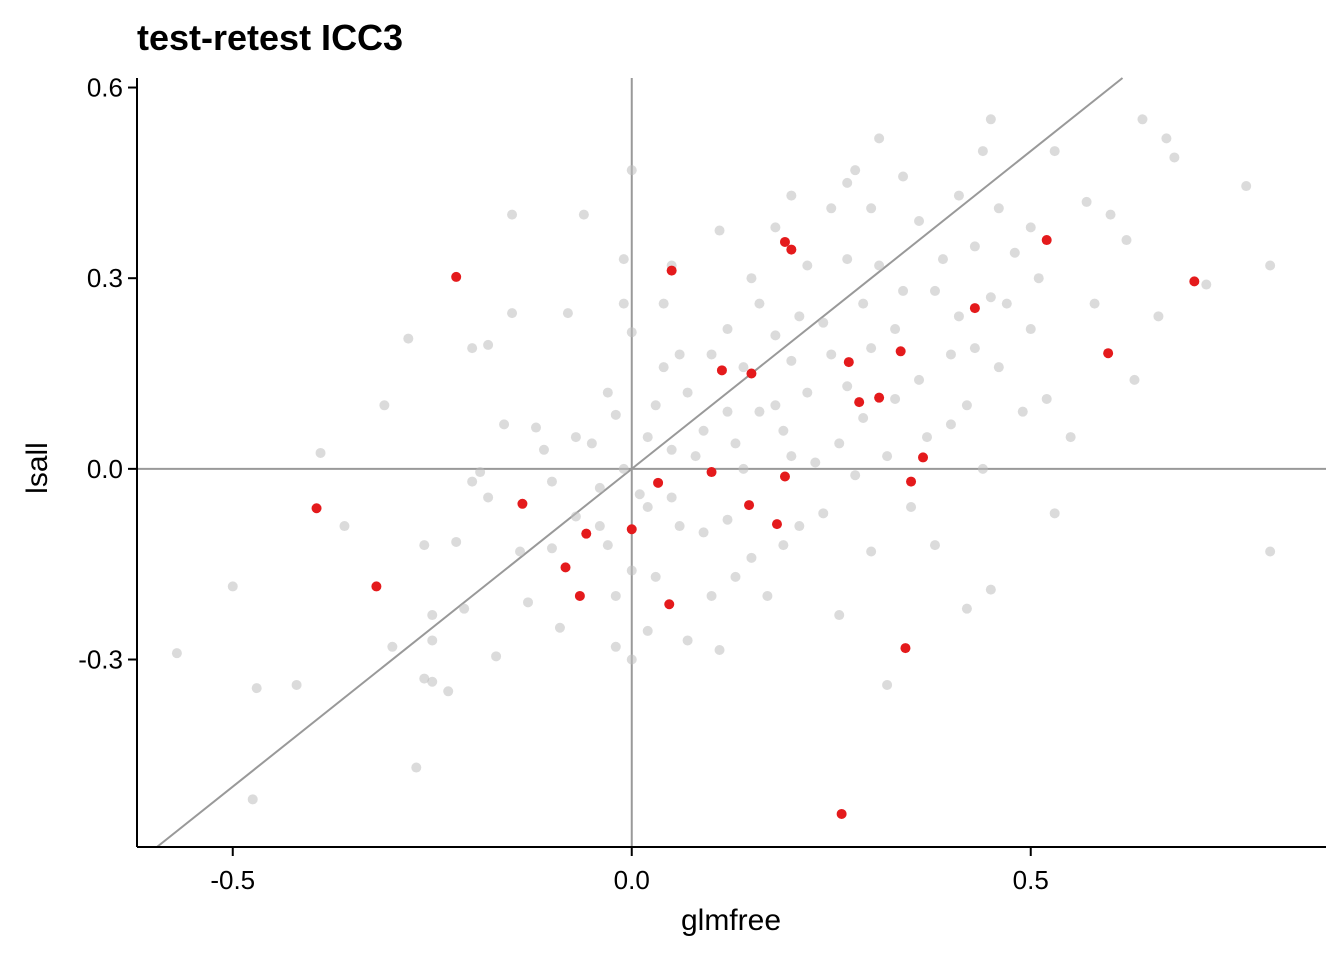 The height and width of the screenshot is (960, 1344). I want to click on y-axis-ticks: -0.3 0.0 0.3 0.6, so click(107, 374).